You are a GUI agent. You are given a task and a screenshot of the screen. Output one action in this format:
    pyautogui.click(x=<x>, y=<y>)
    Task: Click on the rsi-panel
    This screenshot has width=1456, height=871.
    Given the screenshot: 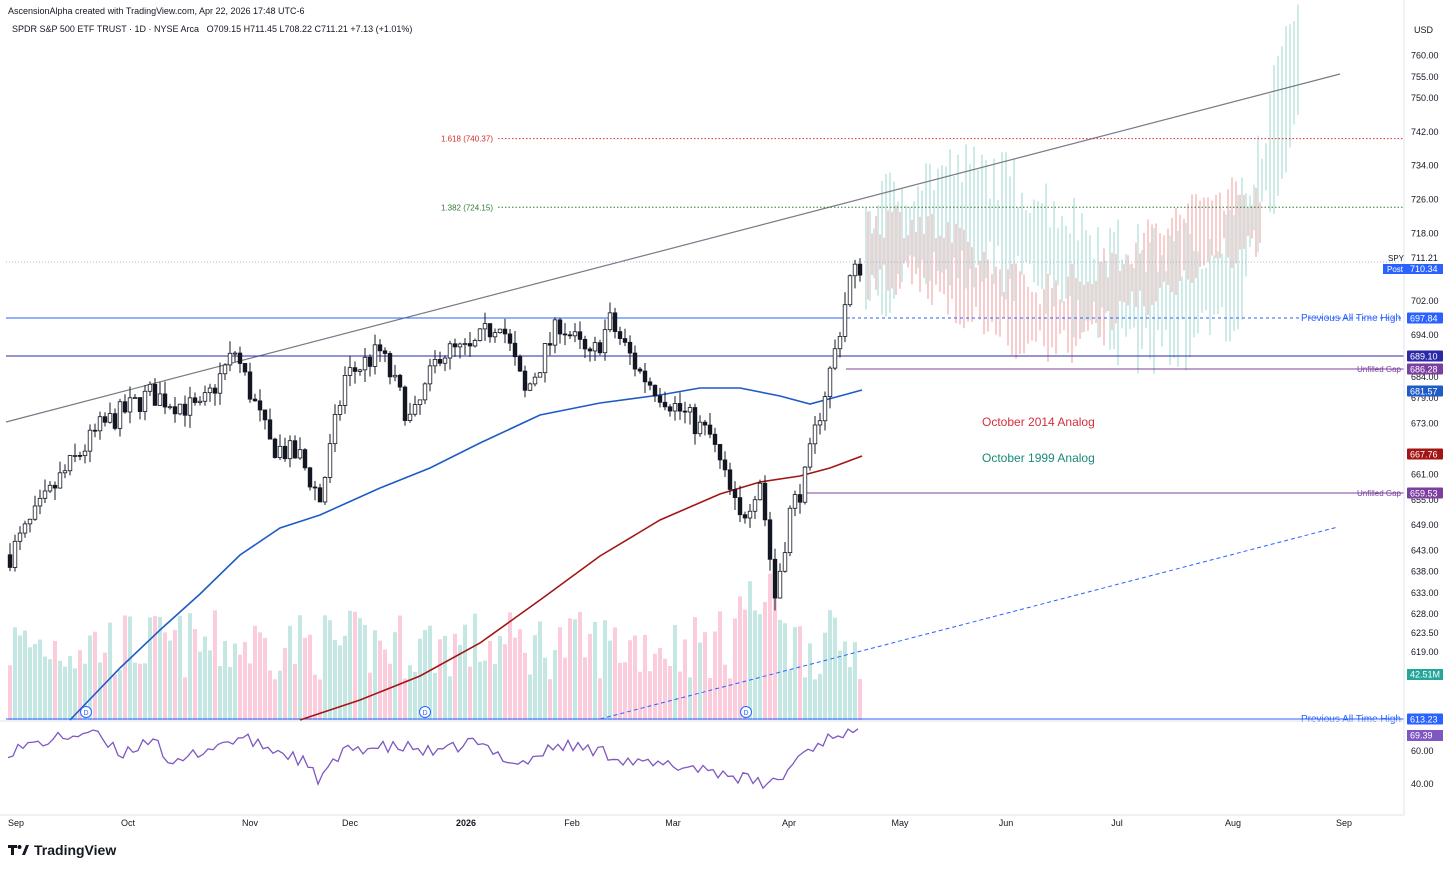 What is the action you would take?
    pyautogui.click(x=433, y=759)
    